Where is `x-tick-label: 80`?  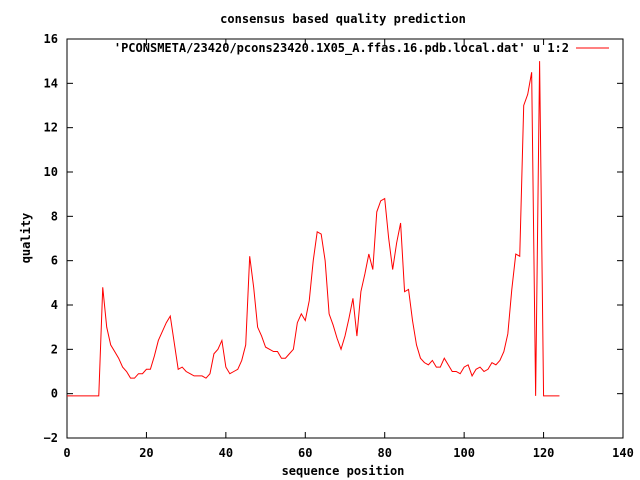 x-tick-label: 80 is located at coordinates (384, 453).